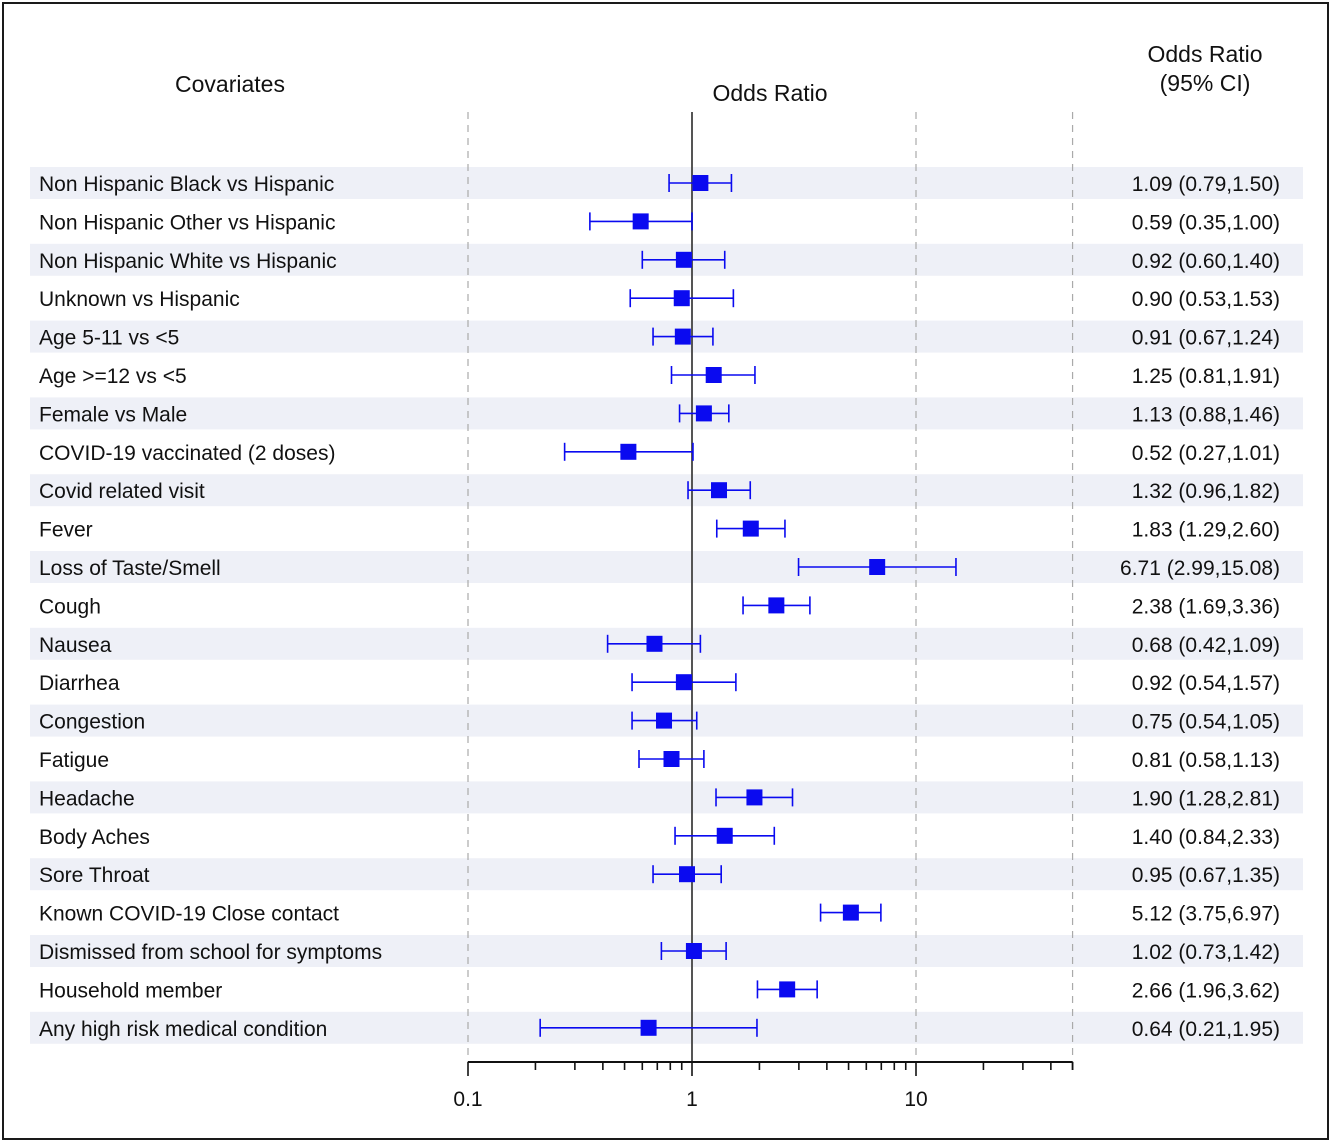  What do you see at coordinates (1206, 606) in the screenshot?
I see `odds-ratio-ci-value: 2.38 (1.69,3.36)` at bounding box center [1206, 606].